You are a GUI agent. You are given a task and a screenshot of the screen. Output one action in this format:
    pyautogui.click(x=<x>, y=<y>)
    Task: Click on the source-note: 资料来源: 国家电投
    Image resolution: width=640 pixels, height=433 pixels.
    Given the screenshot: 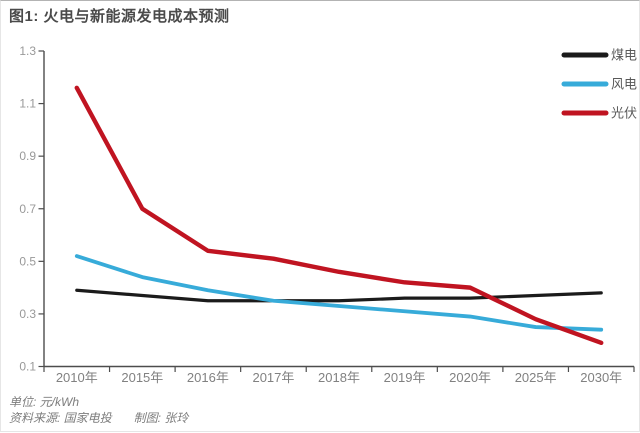 What is the action you would take?
    pyautogui.click(x=60, y=418)
    